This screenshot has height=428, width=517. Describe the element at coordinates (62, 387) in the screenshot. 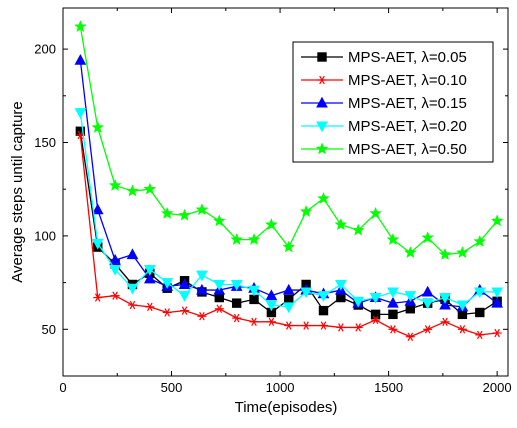

I see `x-tick-label: 0` at that location.